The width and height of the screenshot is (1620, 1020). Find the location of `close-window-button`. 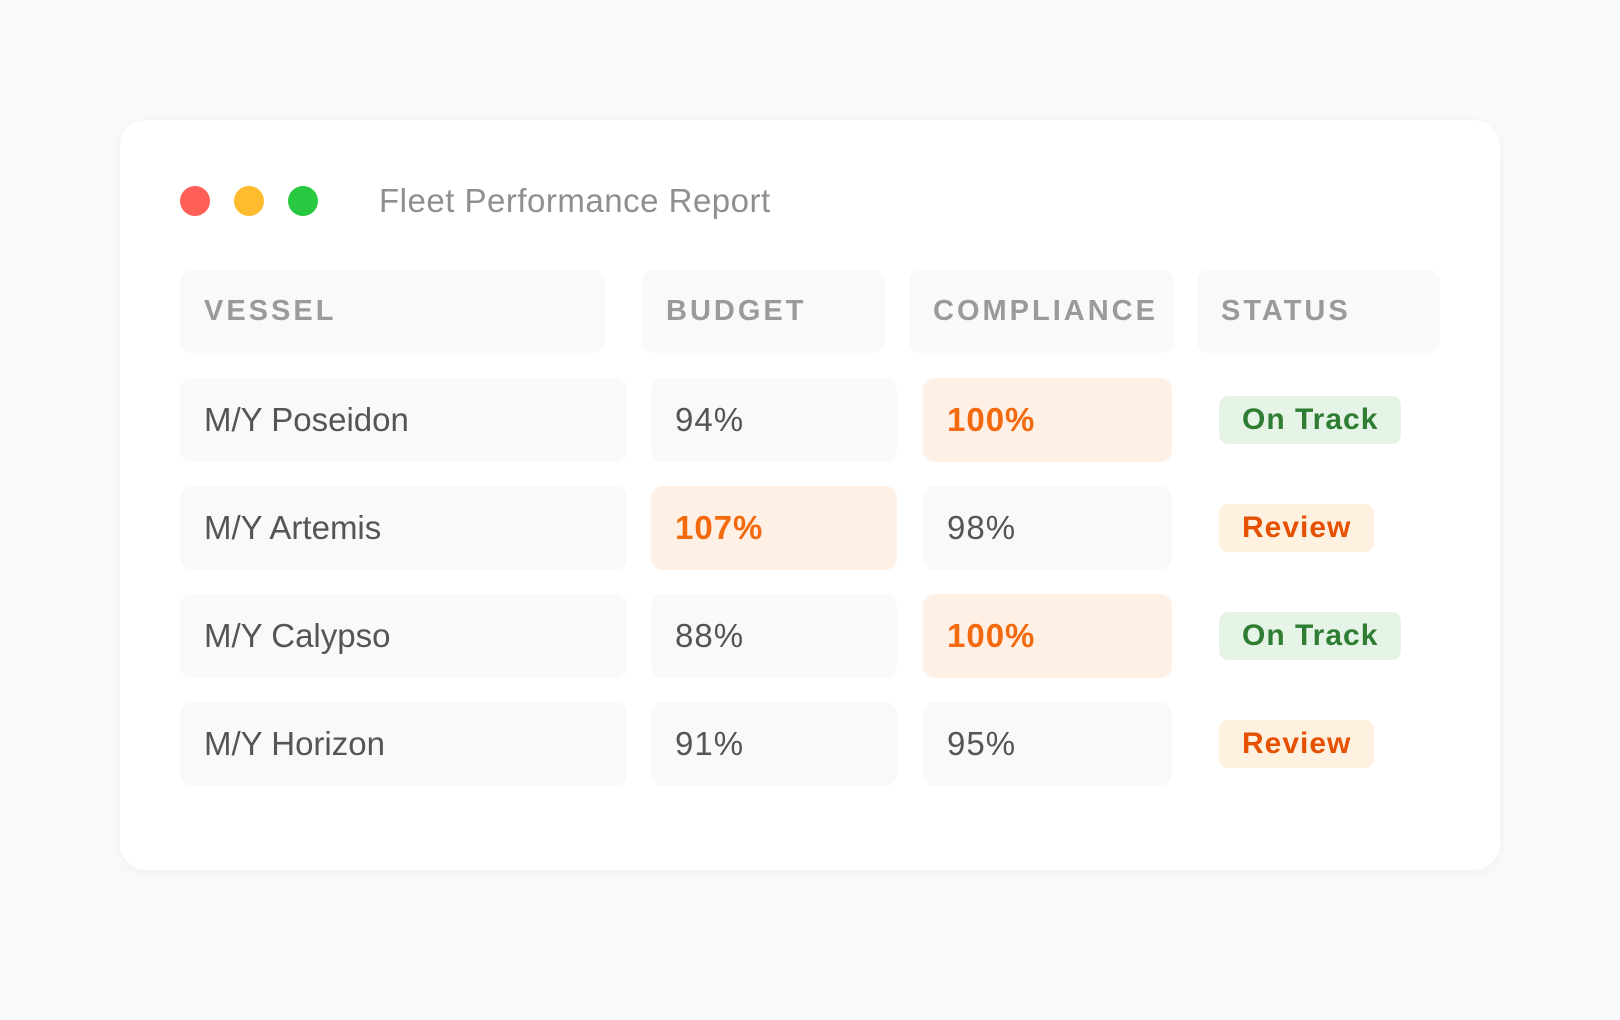

close-window-button is located at coordinates (195, 201).